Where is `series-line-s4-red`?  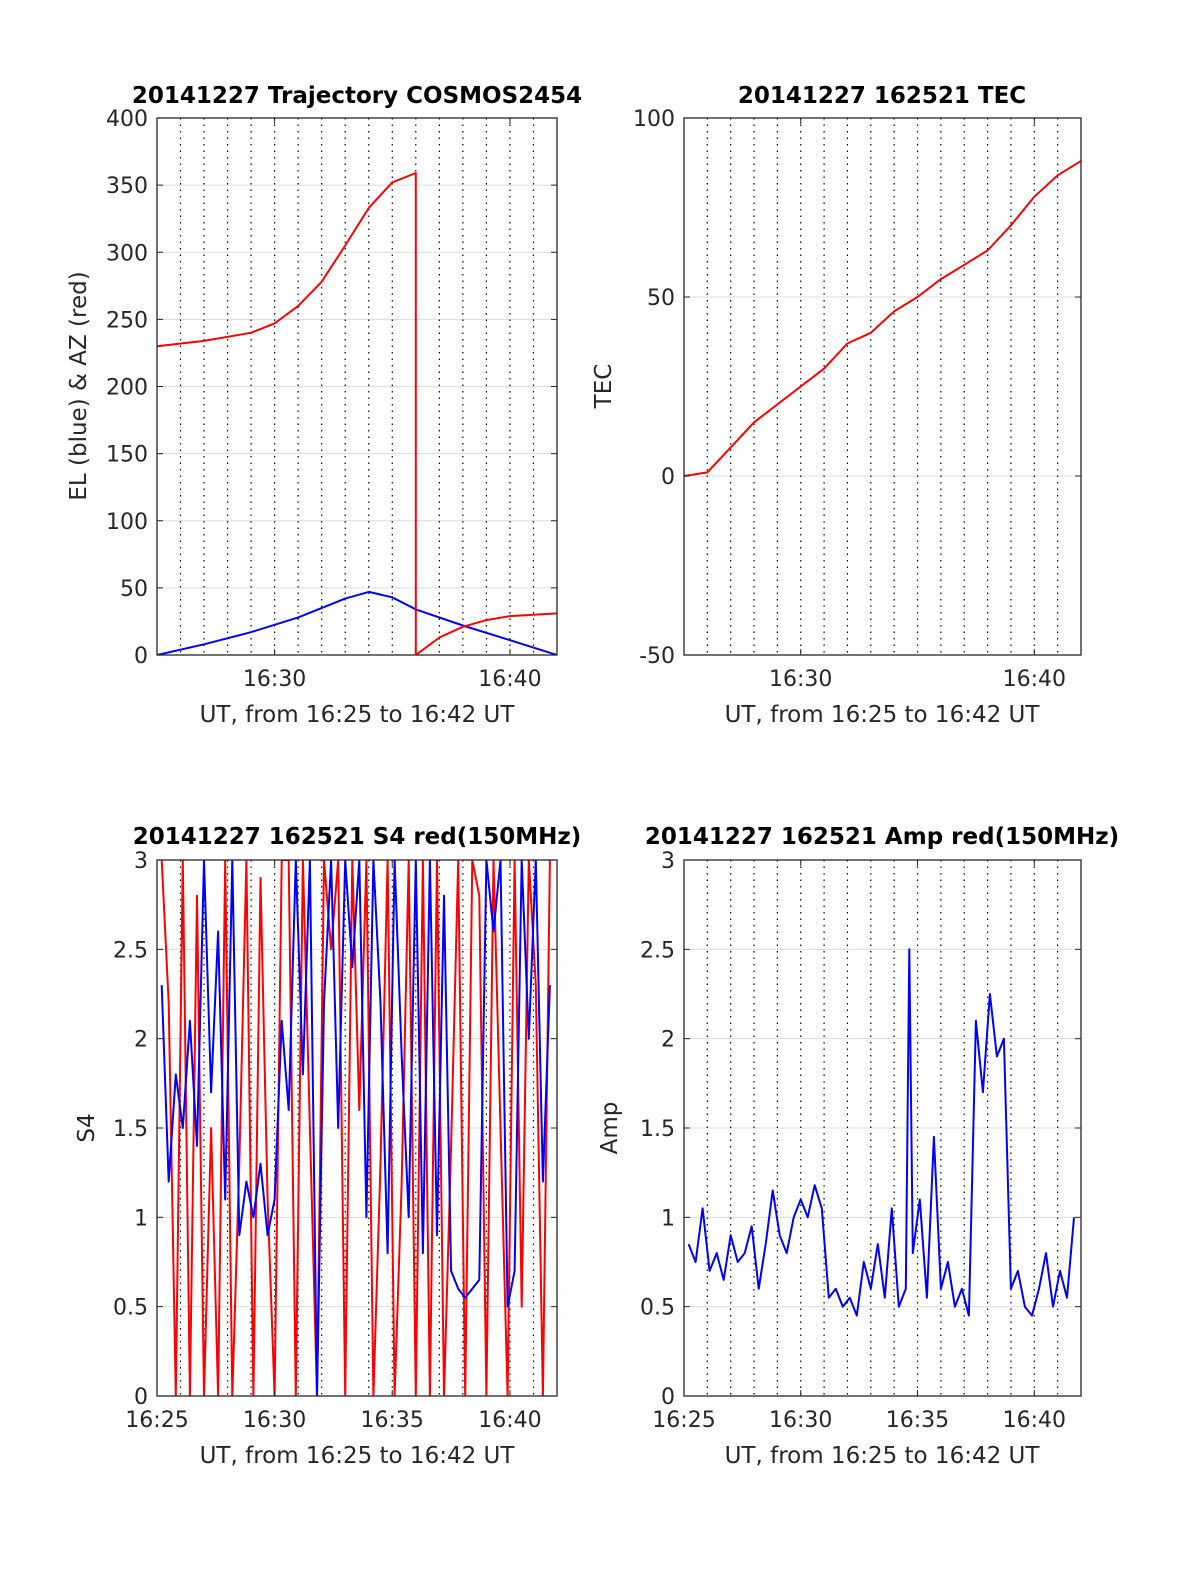 series-line-s4-red is located at coordinates (355, 1128).